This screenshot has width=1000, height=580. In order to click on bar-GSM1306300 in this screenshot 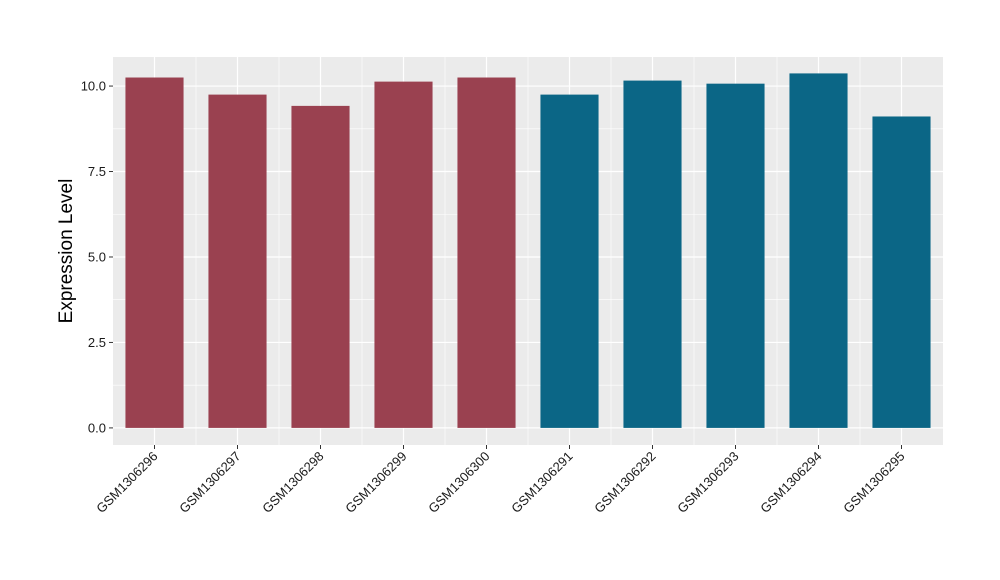, I will do `click(486, 252)`.